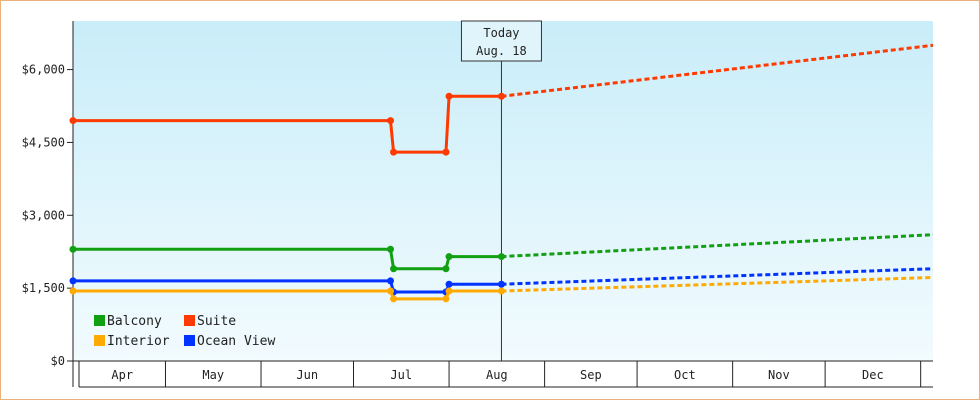 The width and height of the screenshot is (980, 401). I want to click on x-month-label: Apr, so click(122, 375).